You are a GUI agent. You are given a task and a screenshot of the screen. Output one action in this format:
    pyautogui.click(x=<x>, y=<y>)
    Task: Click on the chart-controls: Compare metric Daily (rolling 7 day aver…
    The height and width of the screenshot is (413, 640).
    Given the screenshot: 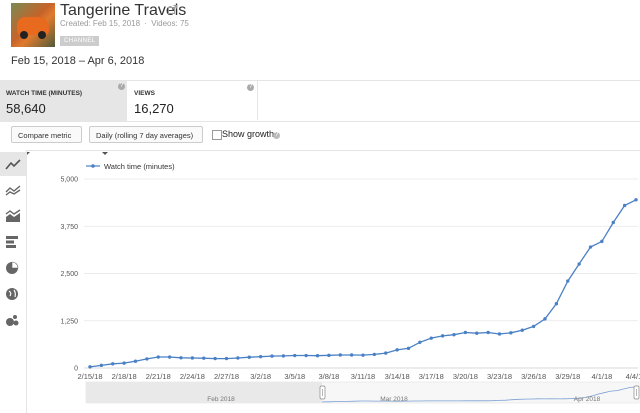 What is the action you would take?
    pyautogui.click(x=320, y=137)
    